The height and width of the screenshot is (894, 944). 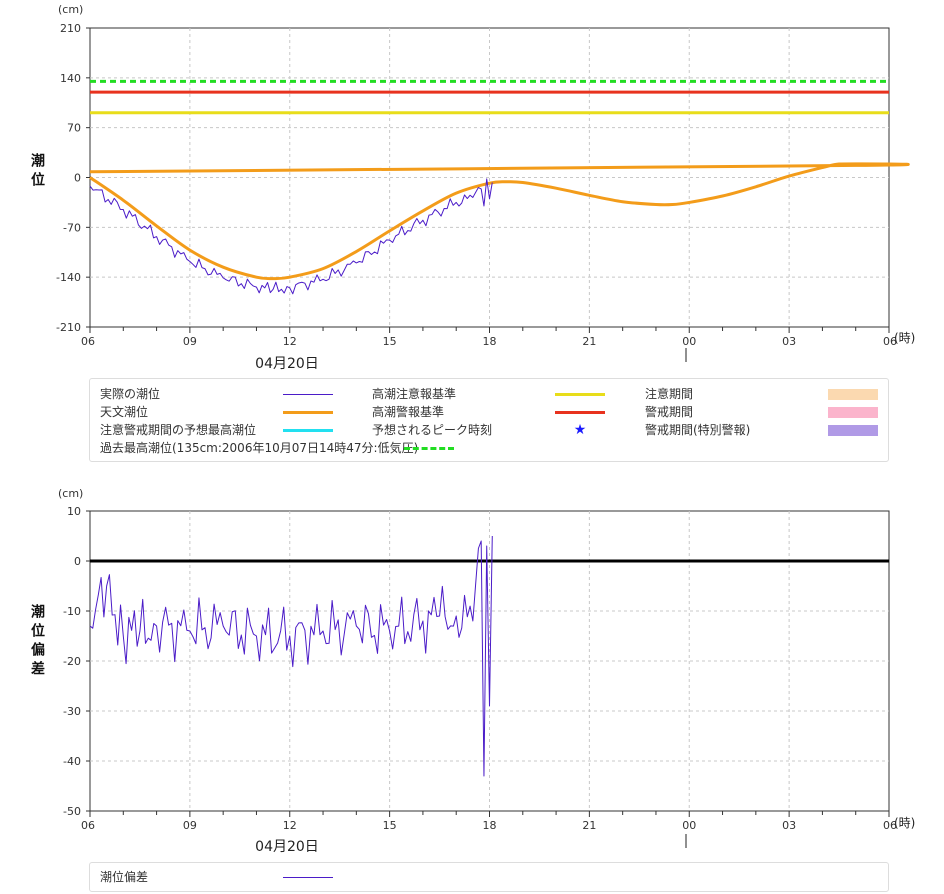 What do you see at coordinates (70, 493) in the screenshot?
I see `deviation-unit-label: (cm)` at bounding box center [70, 493].